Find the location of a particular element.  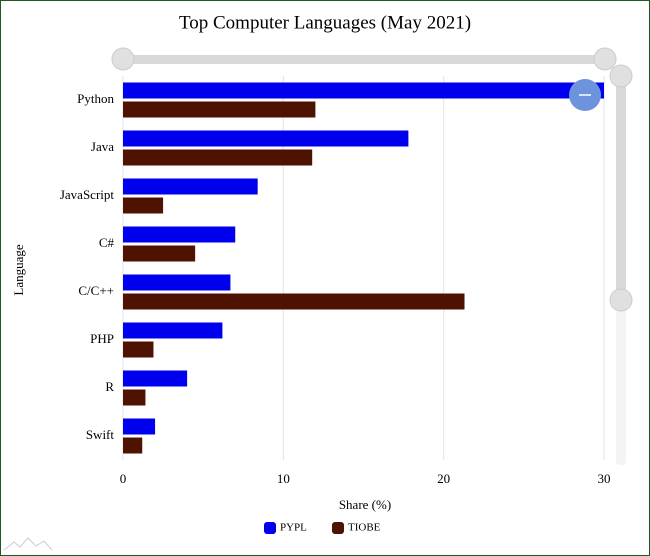

y-tick-label: PHP is located at coordinates (102, 338).